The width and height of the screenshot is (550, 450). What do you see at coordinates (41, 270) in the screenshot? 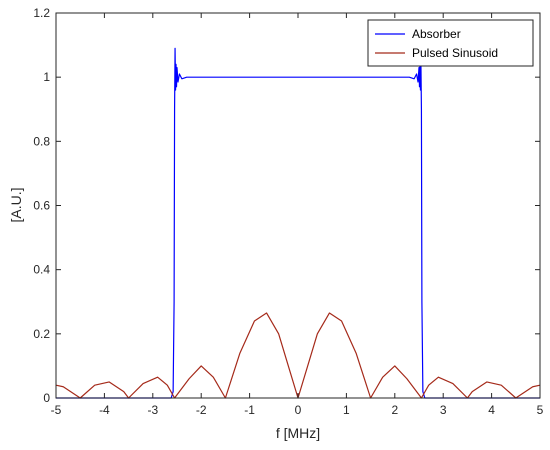
I see `y-tick-label: 0.4` at bounding box center [41, 270].